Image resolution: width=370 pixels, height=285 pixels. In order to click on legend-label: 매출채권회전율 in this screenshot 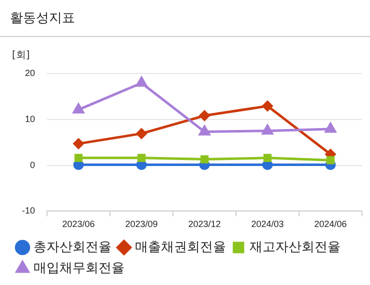, I will do `click(180, 246)`.